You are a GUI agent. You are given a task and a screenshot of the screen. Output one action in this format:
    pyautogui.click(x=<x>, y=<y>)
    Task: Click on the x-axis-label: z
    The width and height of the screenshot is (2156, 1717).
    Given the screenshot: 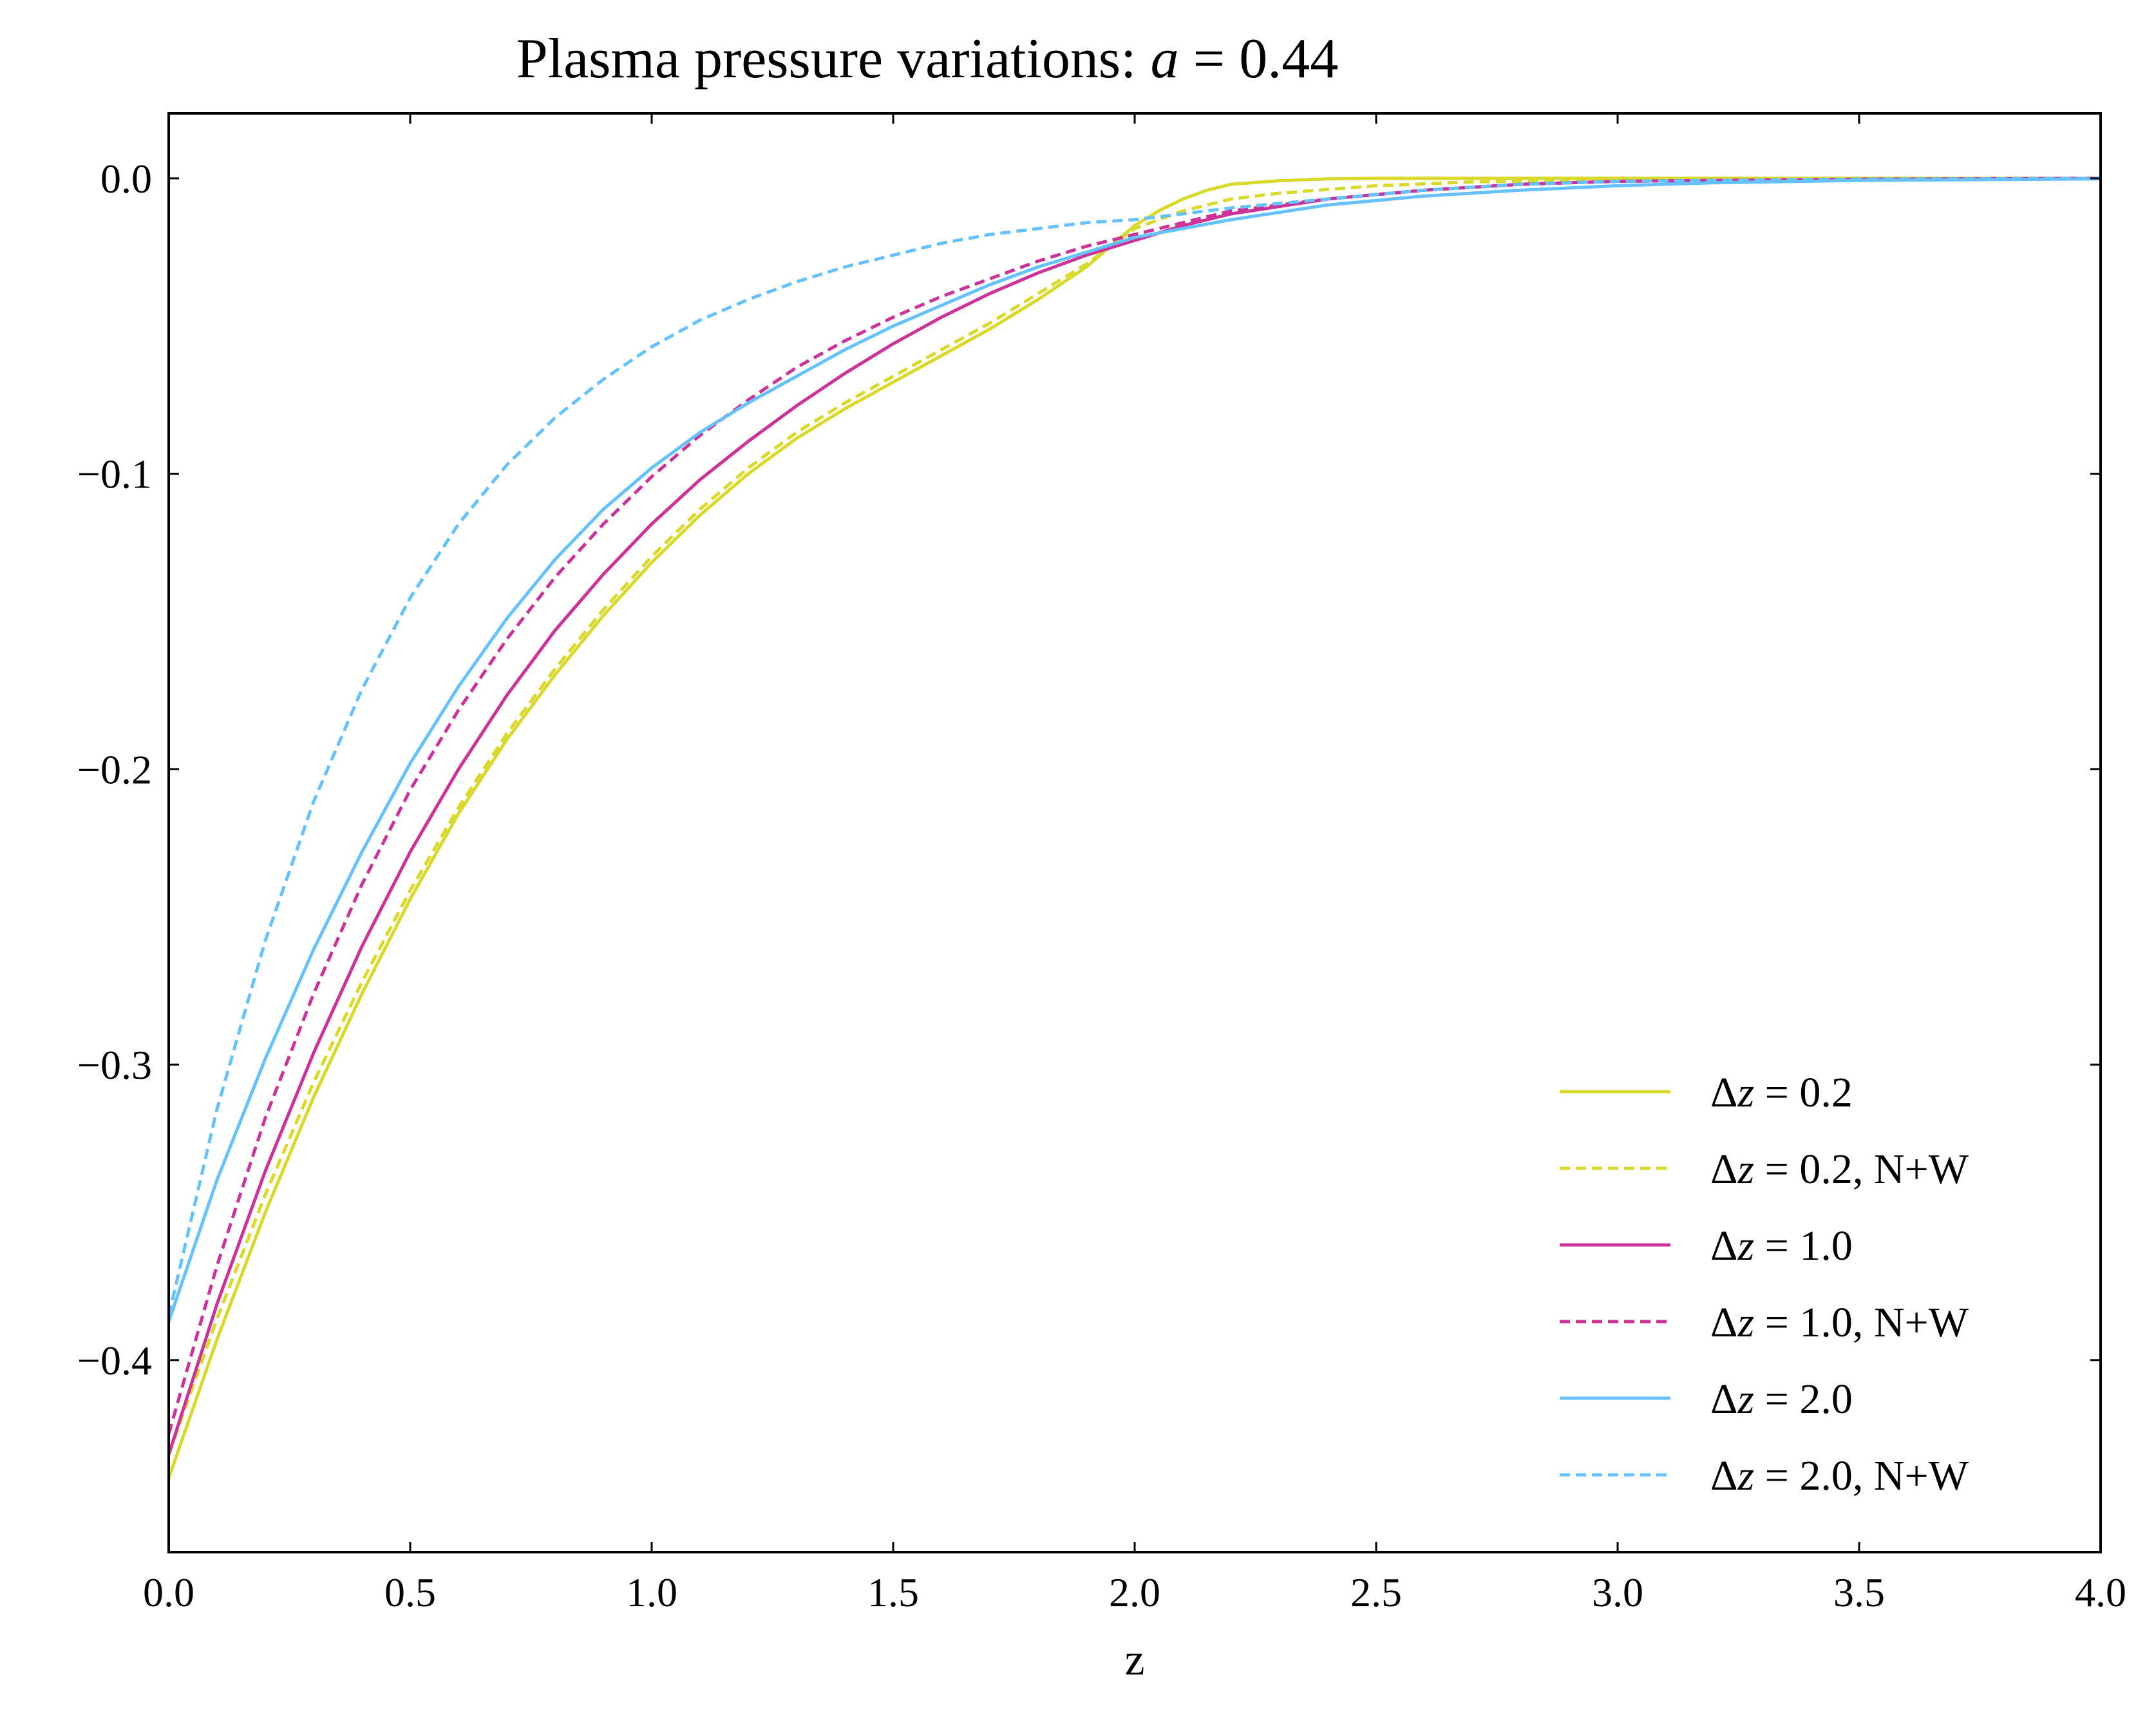 What is the action you would take?
    pyautogui.click(x=1134, y=1660)
    